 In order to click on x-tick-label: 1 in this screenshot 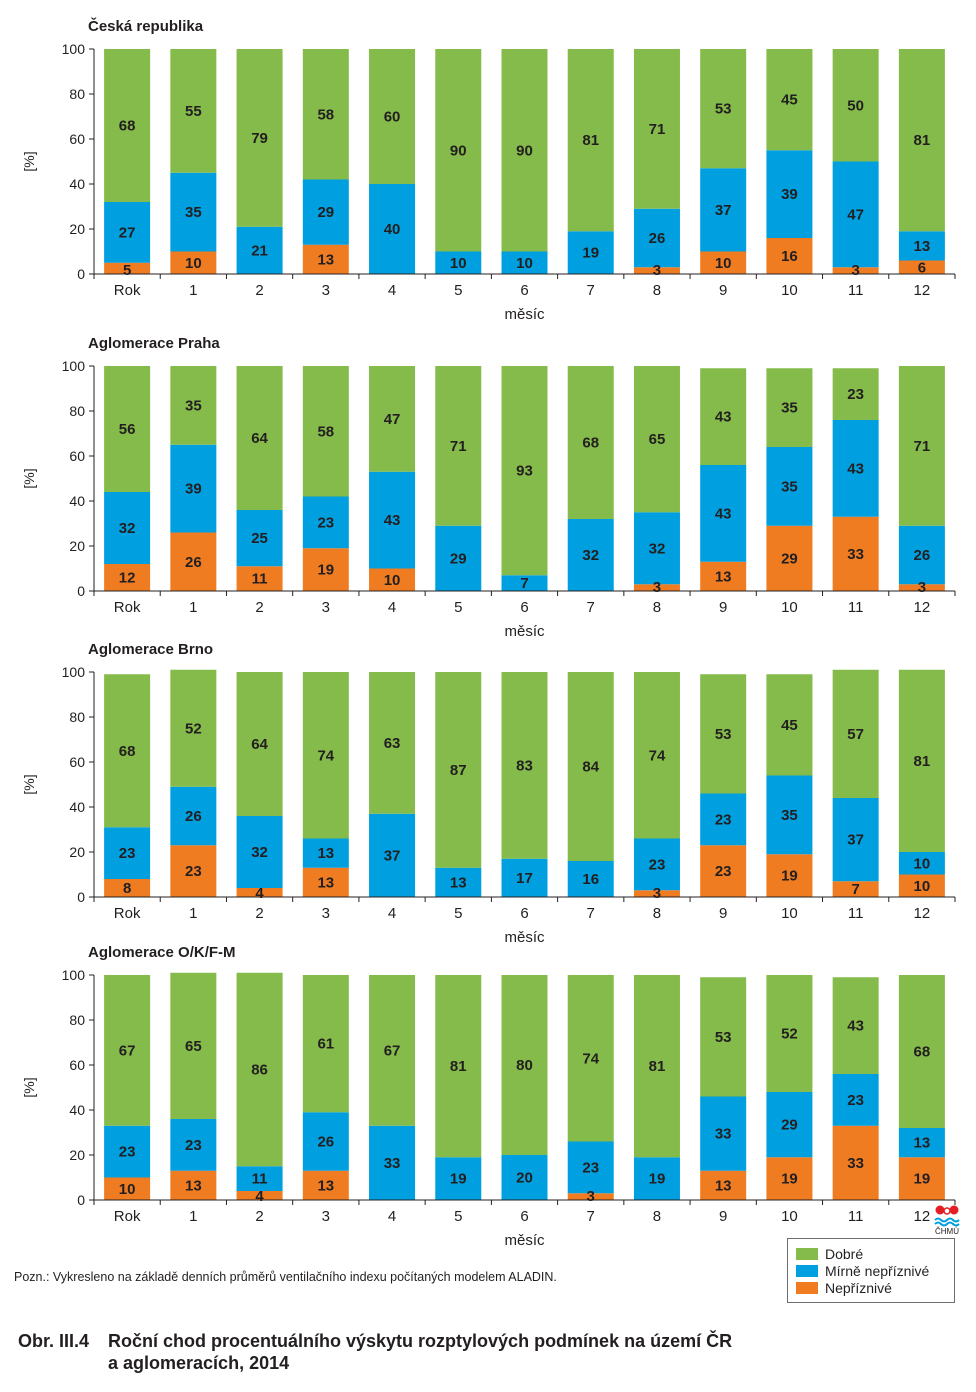, I will do `click(193, 607)`.